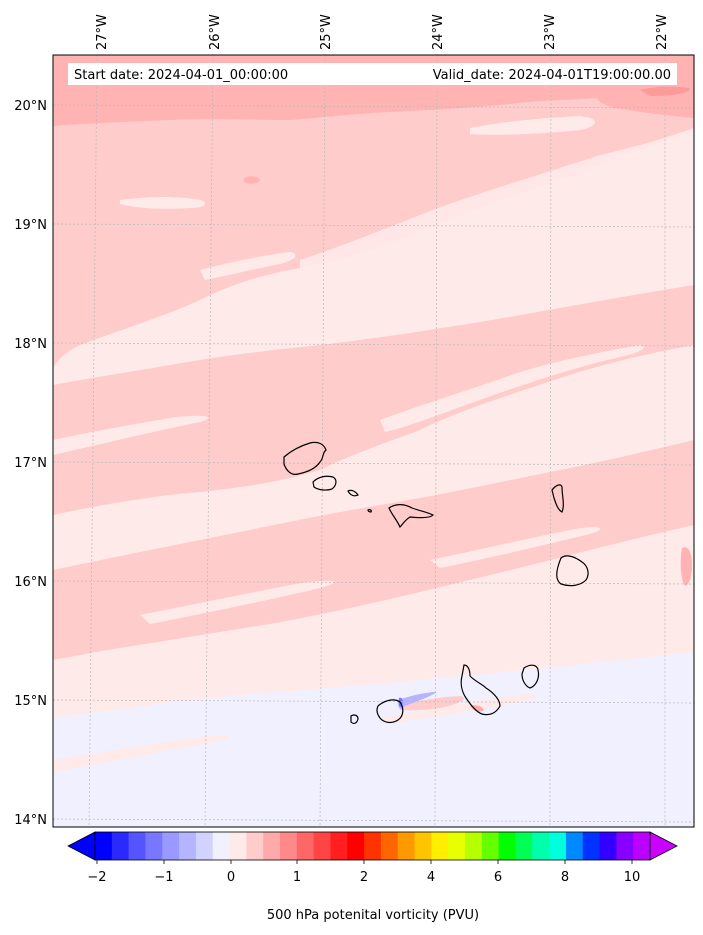 This screenshot has height=935, width=703. Describe the element at coordinates (436, 583) in the screenshot. I see `coastlines` at that location.